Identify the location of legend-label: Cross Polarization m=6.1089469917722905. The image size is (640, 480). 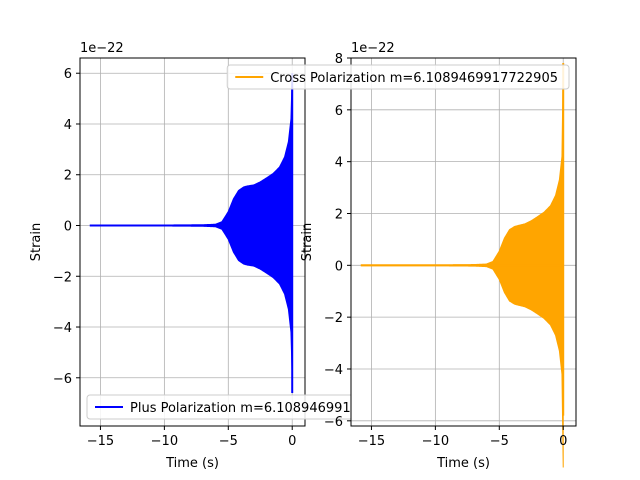
(414, 78).